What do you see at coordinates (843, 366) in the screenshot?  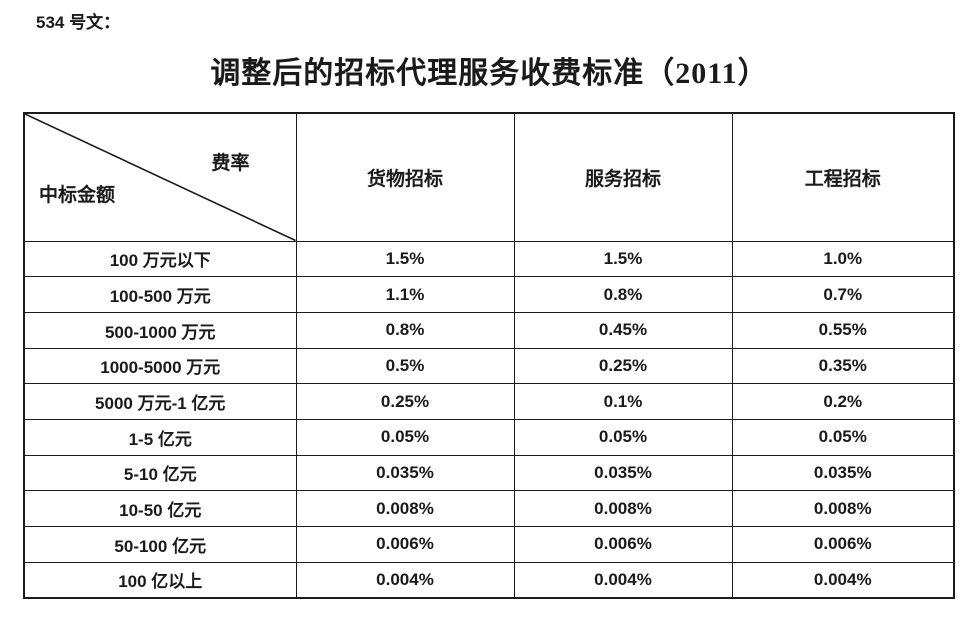 I see `rate-cell: 0.35%` at bounding box center [843, 366].